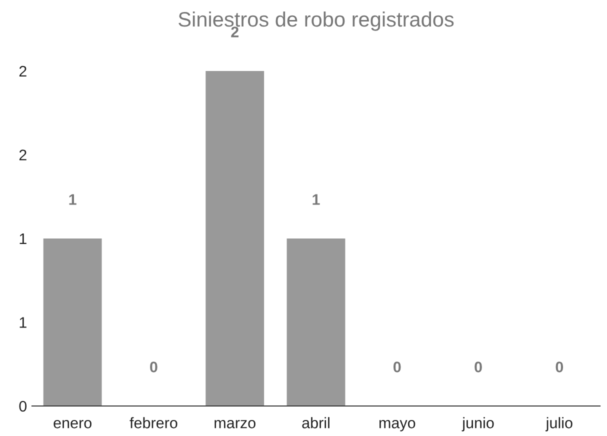 The height and width of the screenshot is (436, 607). What do you see at coordinates (558, 424) in the screenshot?
I see `x-tick-label: julio` at bounding box center [558, 424].